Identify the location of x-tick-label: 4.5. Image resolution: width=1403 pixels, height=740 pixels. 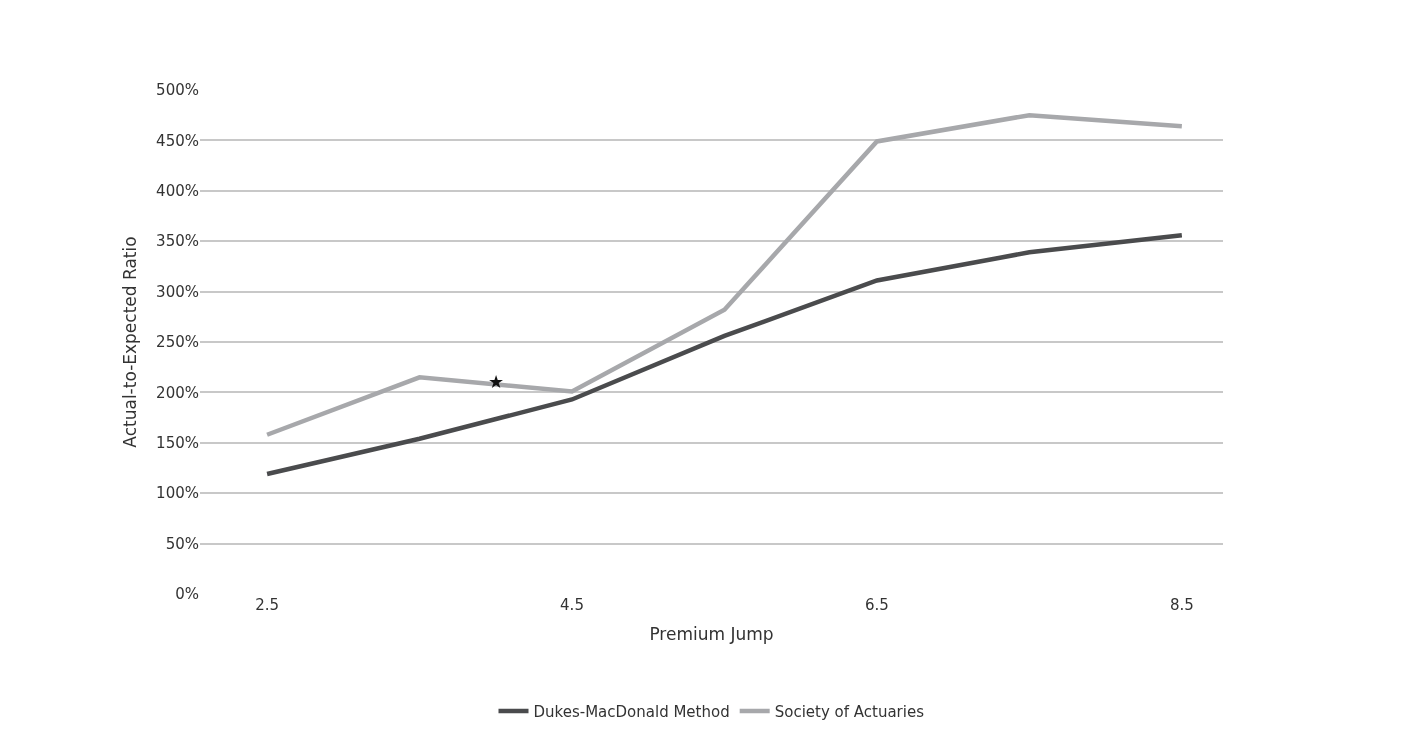
(572, 605).